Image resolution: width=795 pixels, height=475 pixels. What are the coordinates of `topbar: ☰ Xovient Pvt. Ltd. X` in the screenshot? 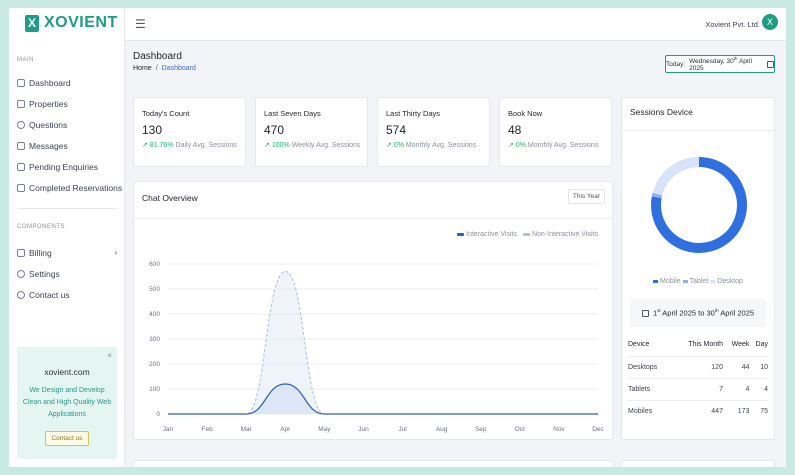 It's located at (455, 24).